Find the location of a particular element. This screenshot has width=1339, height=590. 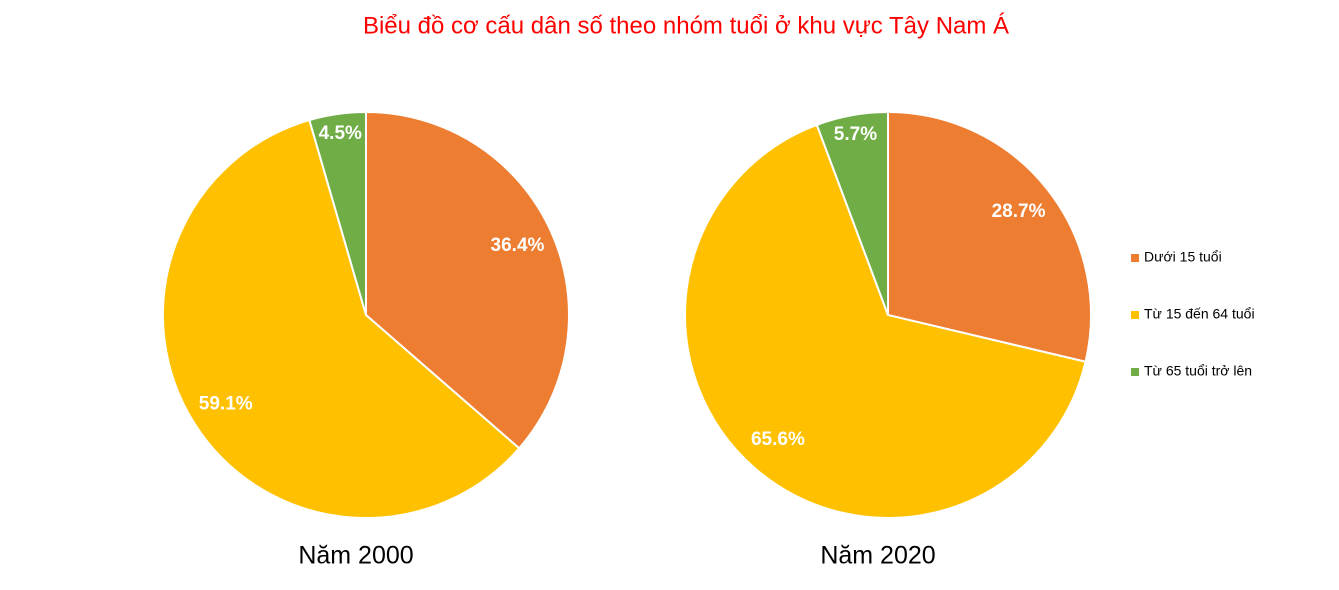

legend-label: Dưới 15 tuổi is located at coordinates (1183, 257).